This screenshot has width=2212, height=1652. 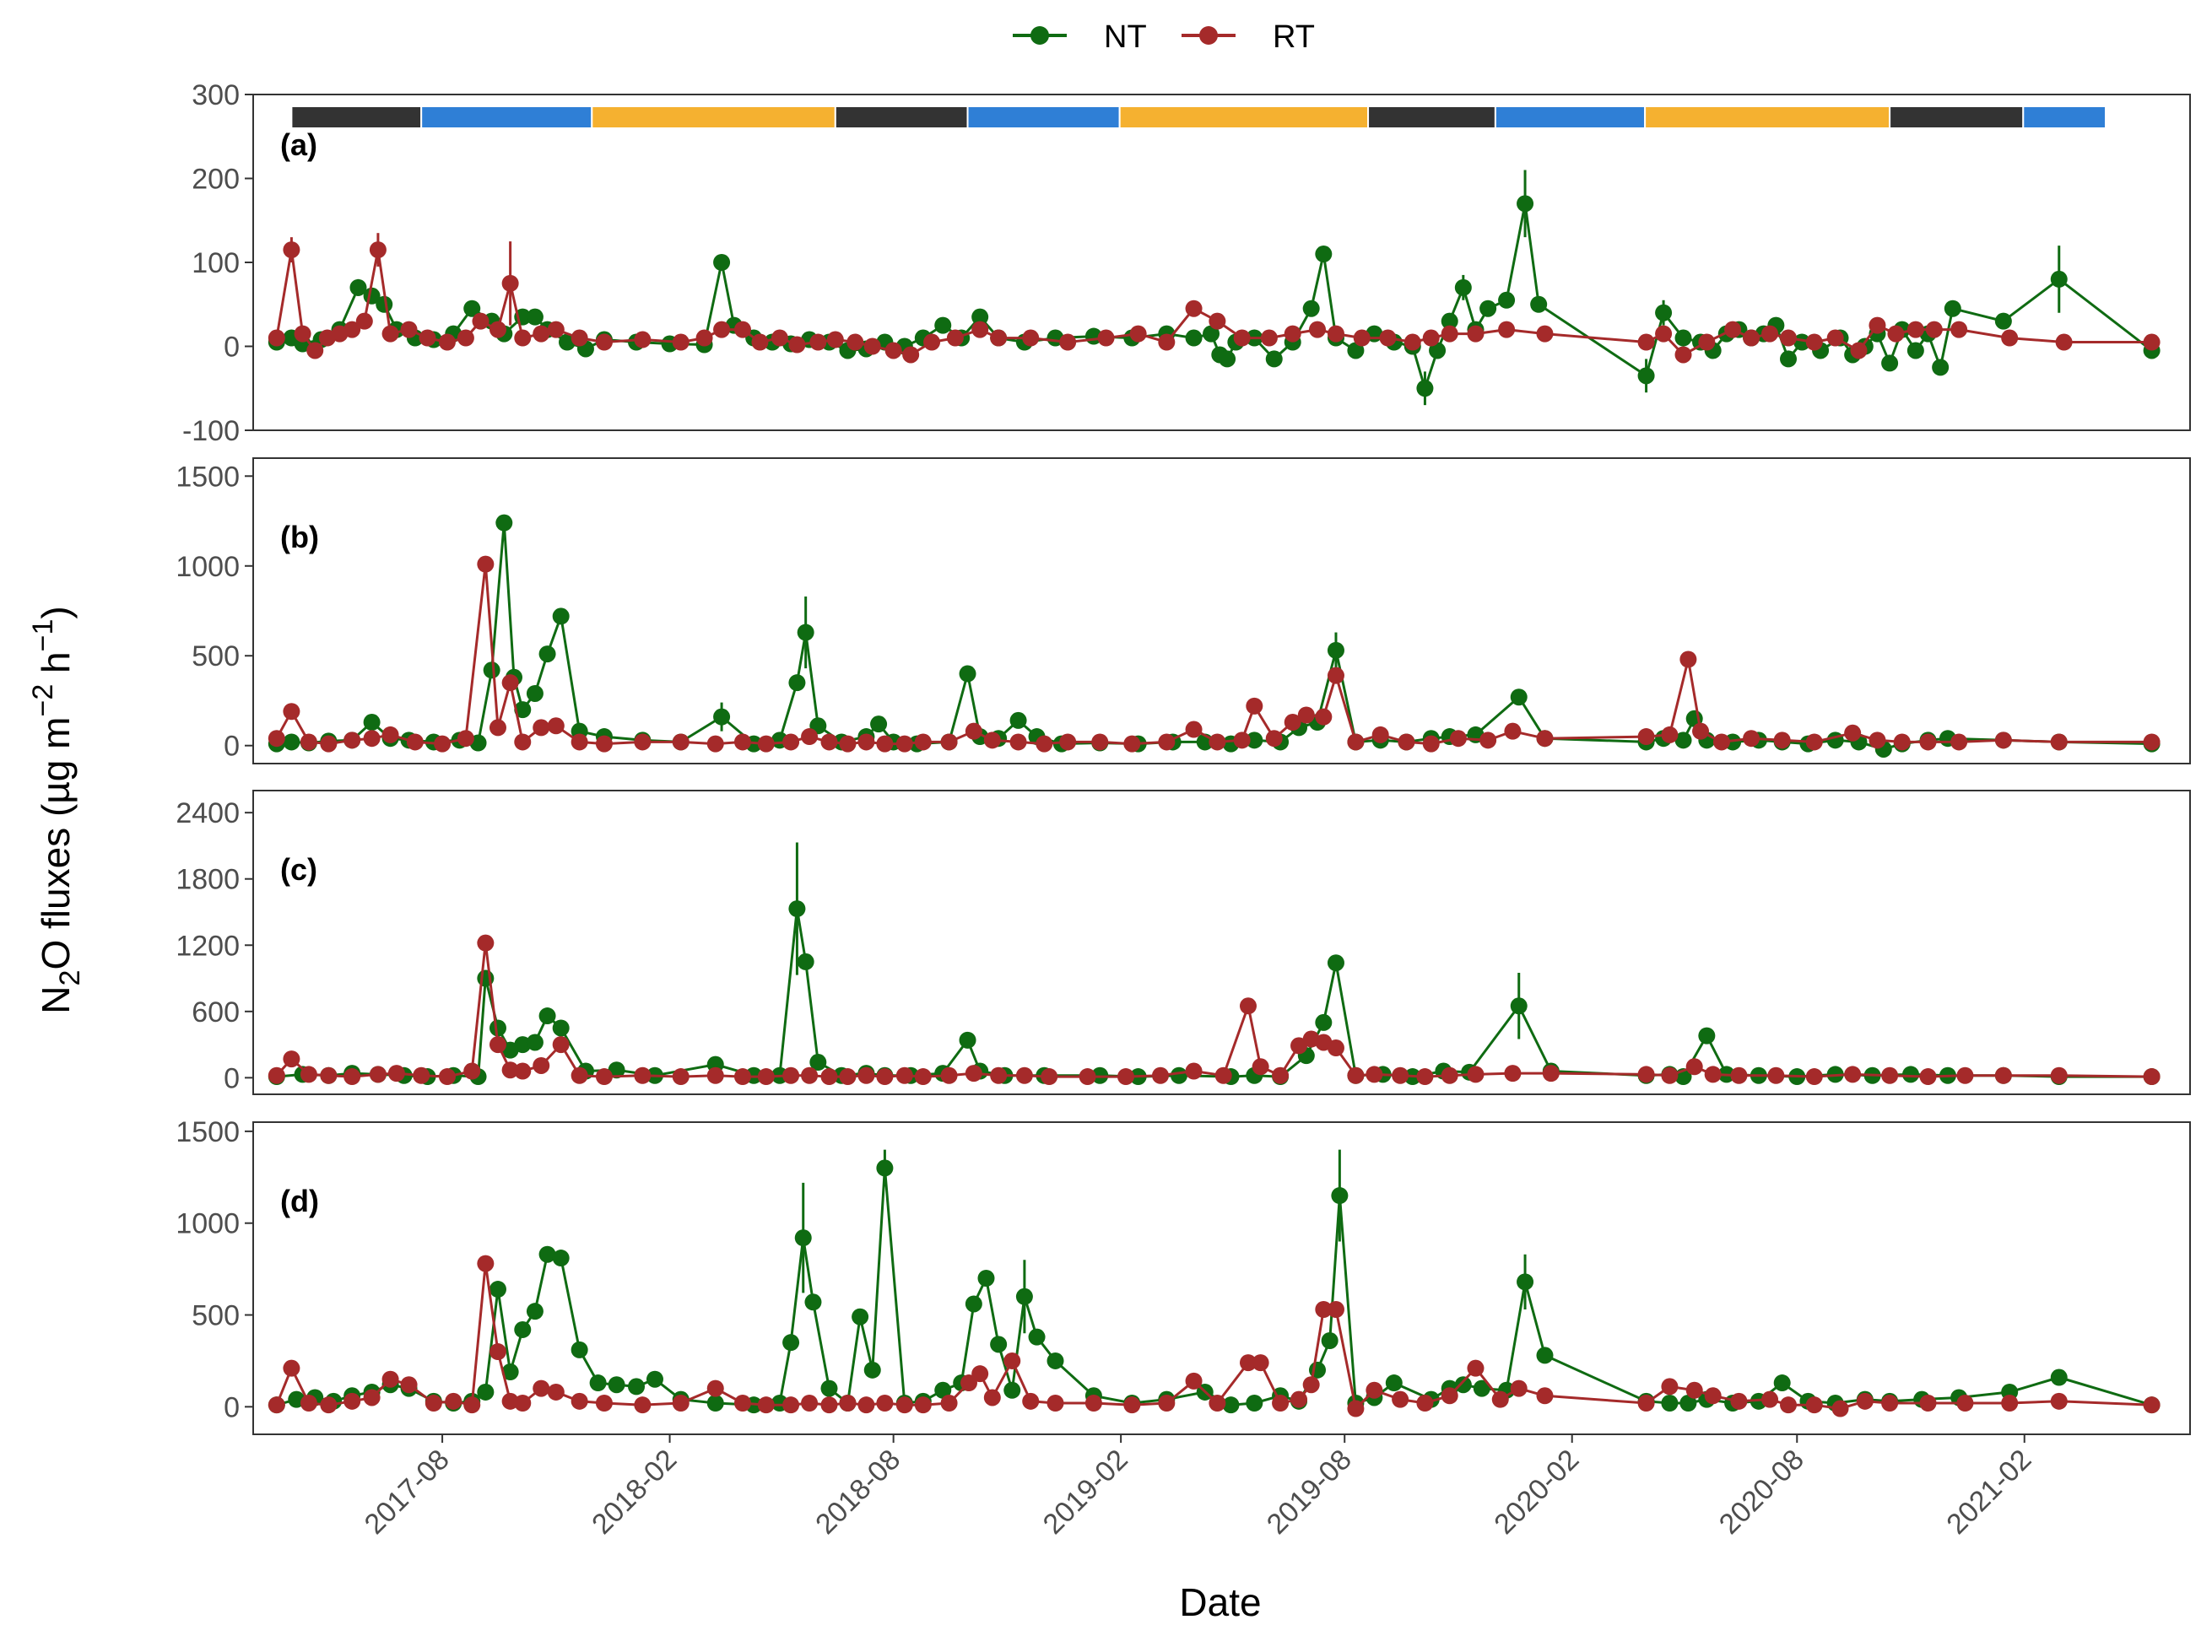 I want to click on legend: NT RT, so click(x=1164, y=37).